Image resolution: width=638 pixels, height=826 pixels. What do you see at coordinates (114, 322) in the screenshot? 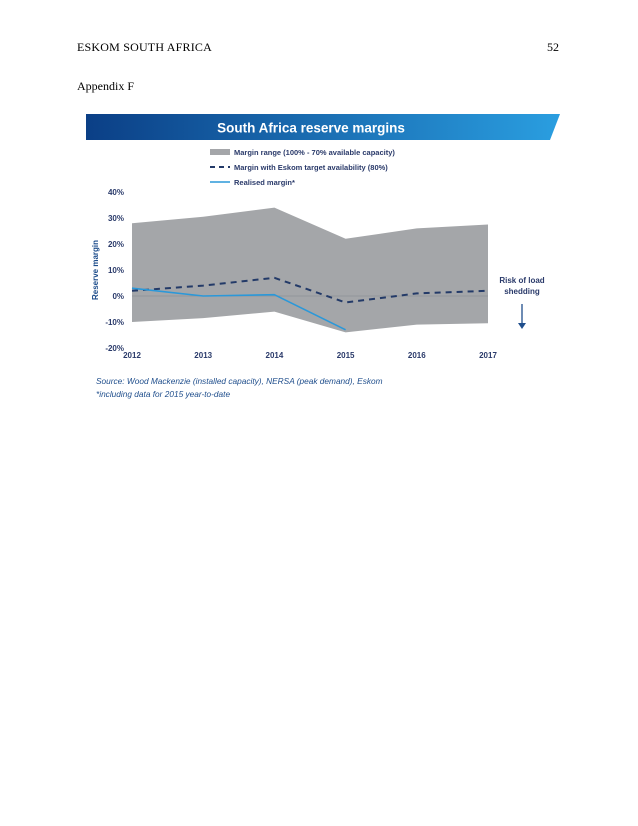
I see `y-tick-label: -10%` at bounding box center [114, 322].